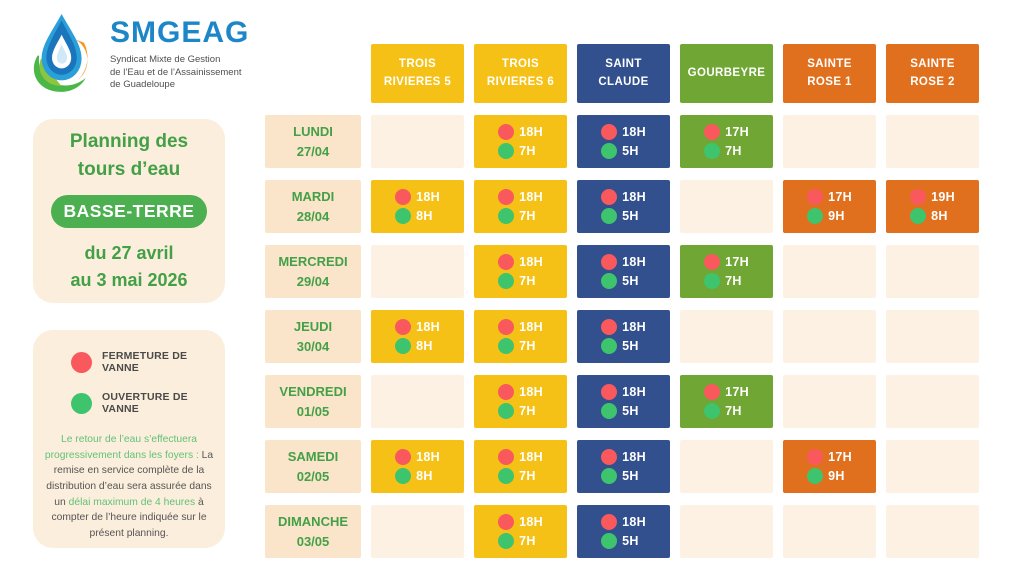  What do you see at coordinates (829, 466) in the screenshot?
I see `schedule-cell-sainte-rose-1-02-05: 17H 9H` at bounding box center [829, 466].